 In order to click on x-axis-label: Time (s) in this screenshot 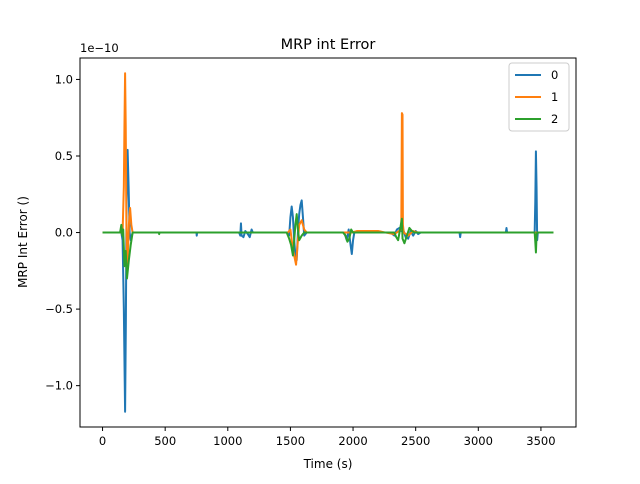, I will do `click(328, 464)`.